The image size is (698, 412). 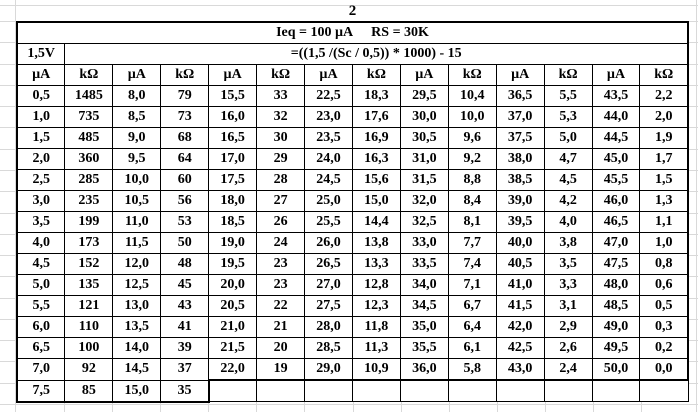 What do you see at coordinates (616, 348) in the screenshot?
I see `table-cell: 49,5` at bounding box center [616, 348].